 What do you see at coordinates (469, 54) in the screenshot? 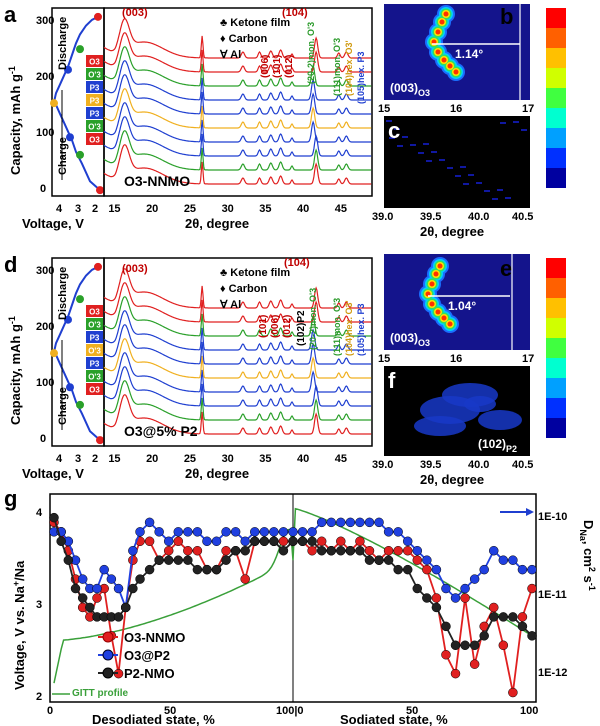
I see `panel-b-angle: 1.14°` at bounding box center [469, 54].